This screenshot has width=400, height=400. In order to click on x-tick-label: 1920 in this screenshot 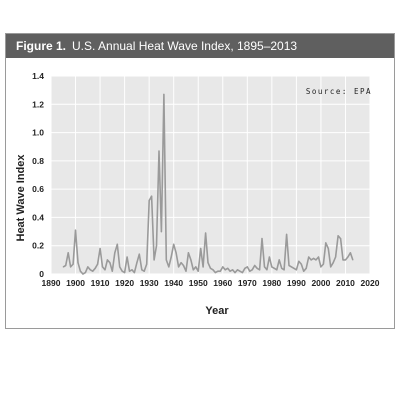, I will do `click(124, 283)`.